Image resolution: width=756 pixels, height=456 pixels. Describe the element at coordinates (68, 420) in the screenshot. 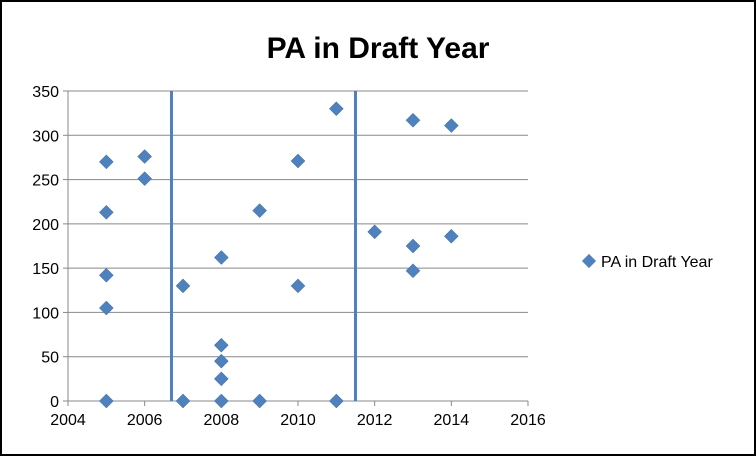

I see `x-tick-label: 2004` at that location.